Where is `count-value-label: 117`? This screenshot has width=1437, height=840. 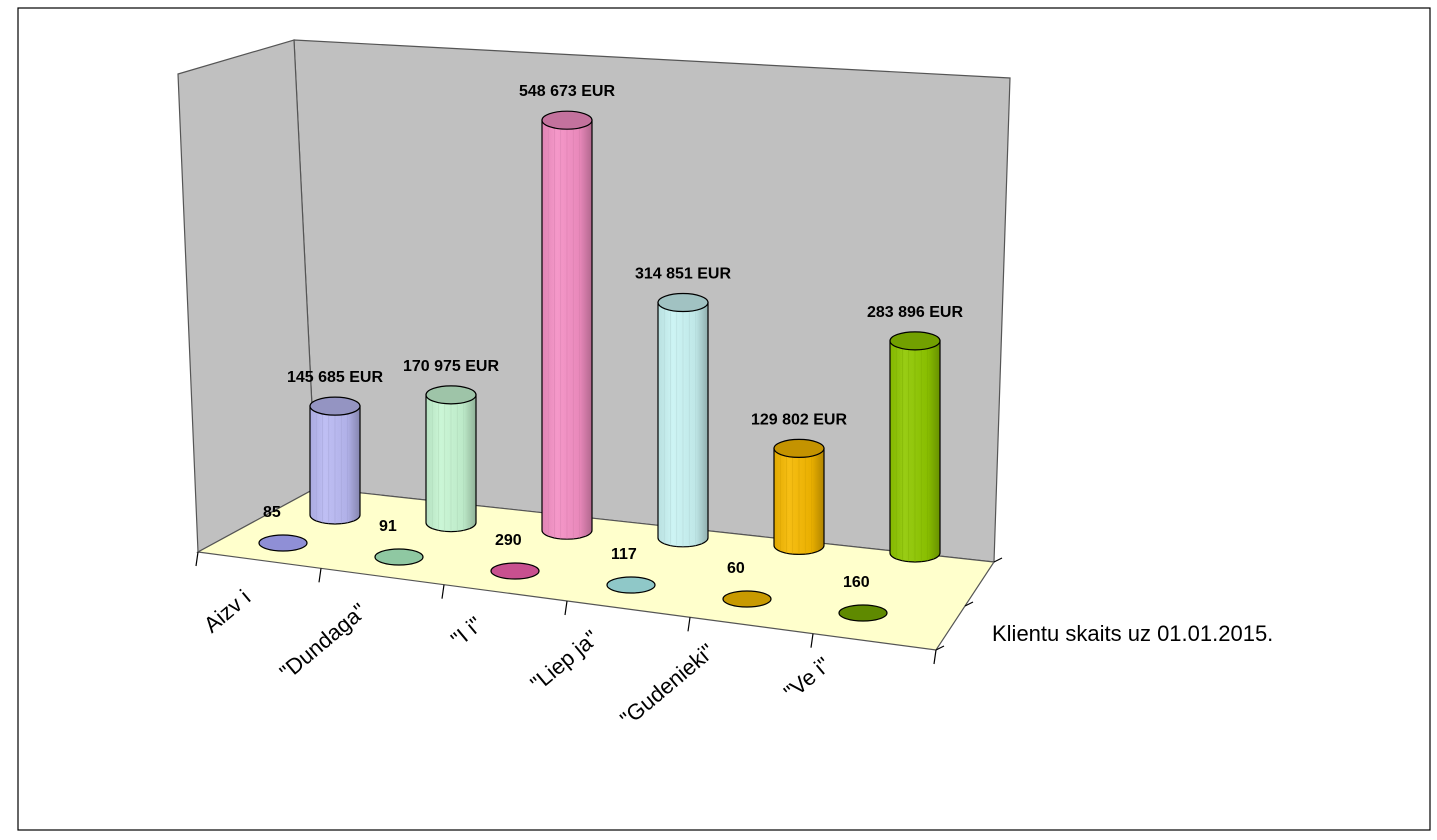
count-value-label: 117 is located at coordinates (624, 554).